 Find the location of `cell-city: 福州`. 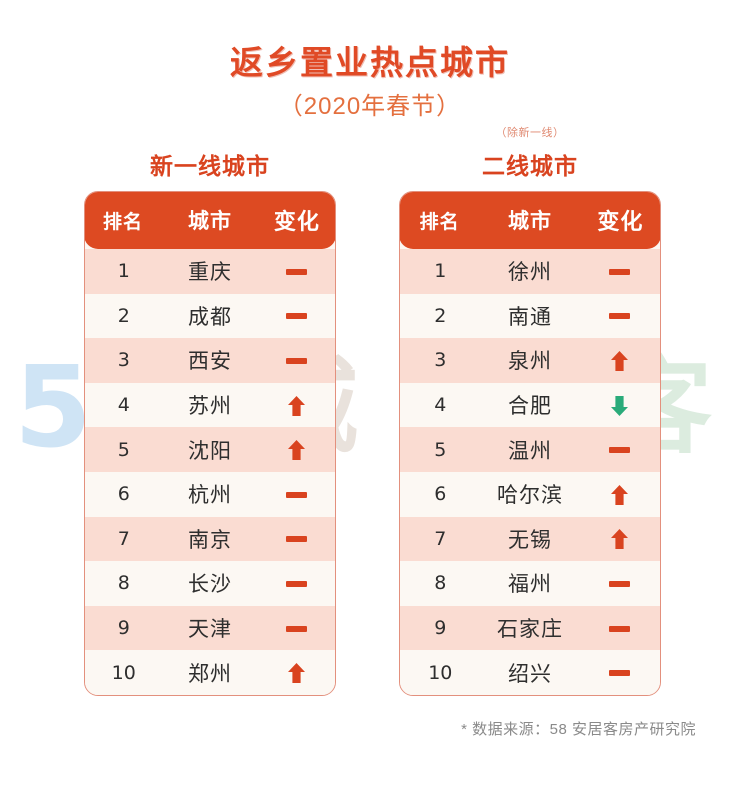

cell-city: 福州 is located at coordinates (529, 585).